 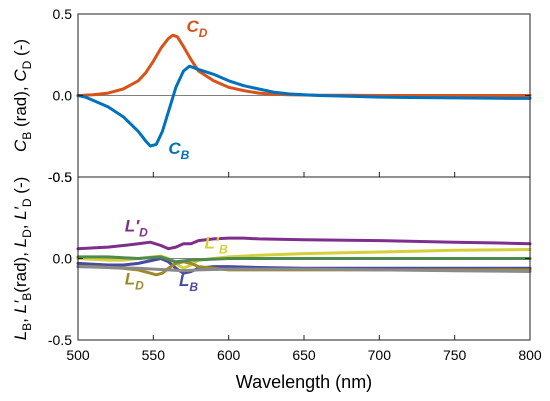 What do you see at coordinates (455, 355) in the screenshot?
I see `x-tick-label: 750` at bounding box center [455, 355].